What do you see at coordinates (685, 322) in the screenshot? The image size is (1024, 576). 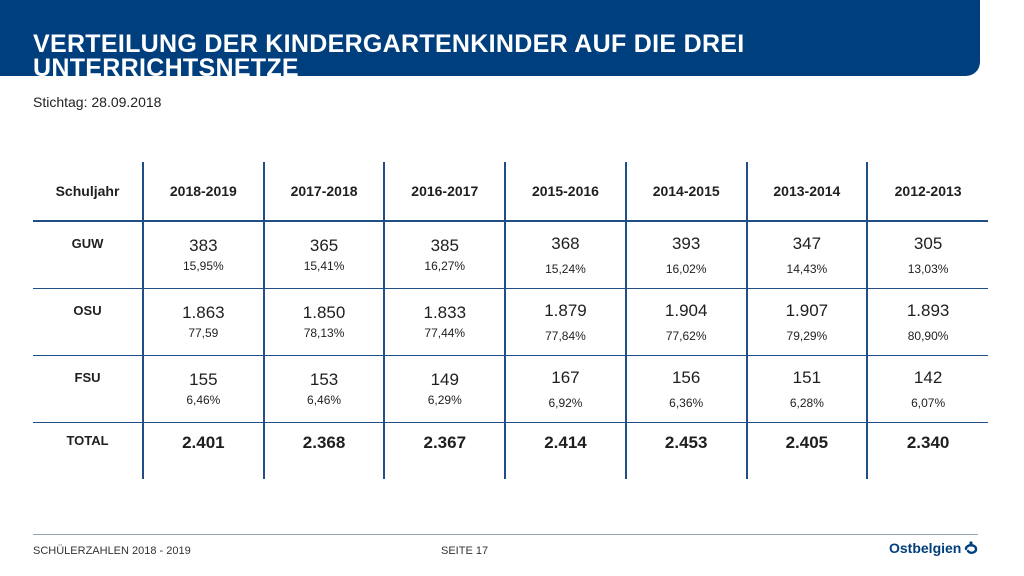 I see `table-cell: 1.904 77,62%` at bounding box center [685, 322].